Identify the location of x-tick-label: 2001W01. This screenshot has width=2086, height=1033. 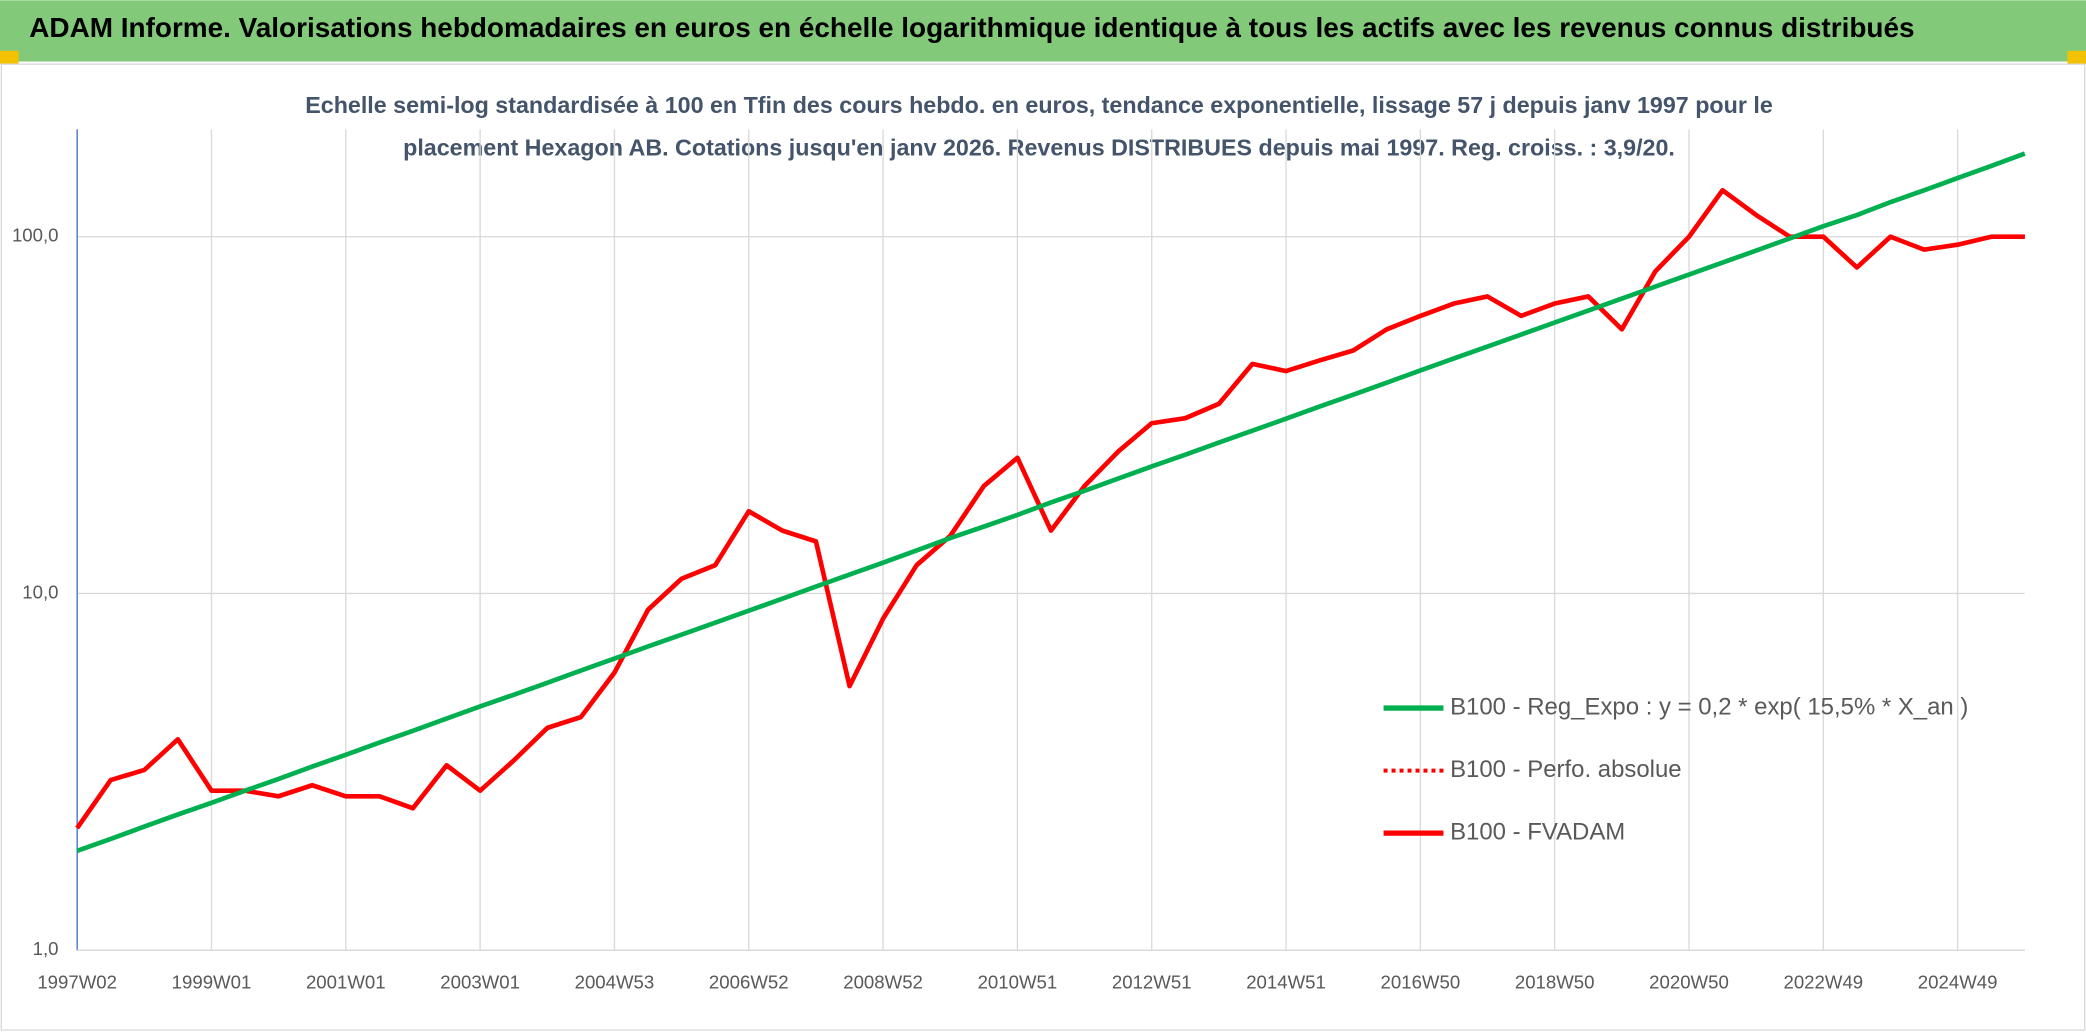
(346, 981).